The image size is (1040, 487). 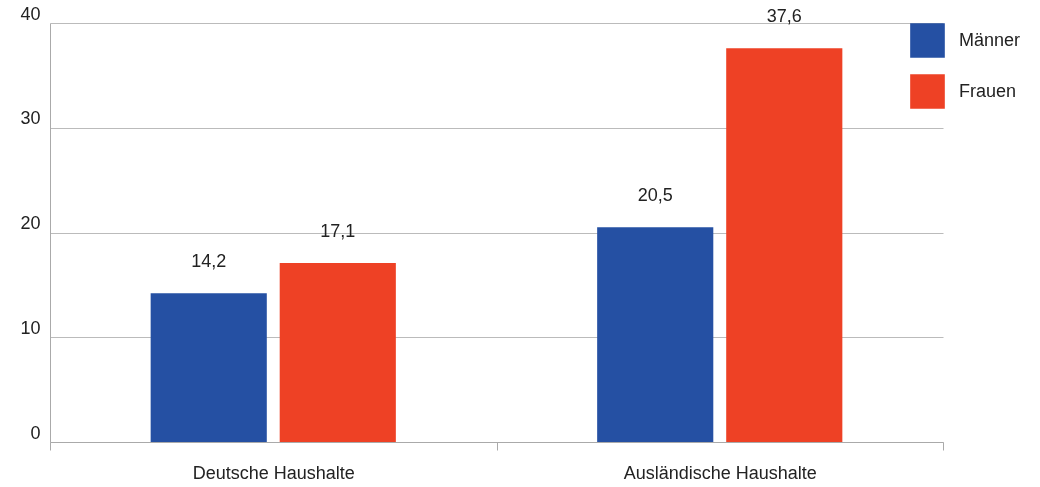 I want to click on y-tick-label: 30, so click(x=30, y=118).